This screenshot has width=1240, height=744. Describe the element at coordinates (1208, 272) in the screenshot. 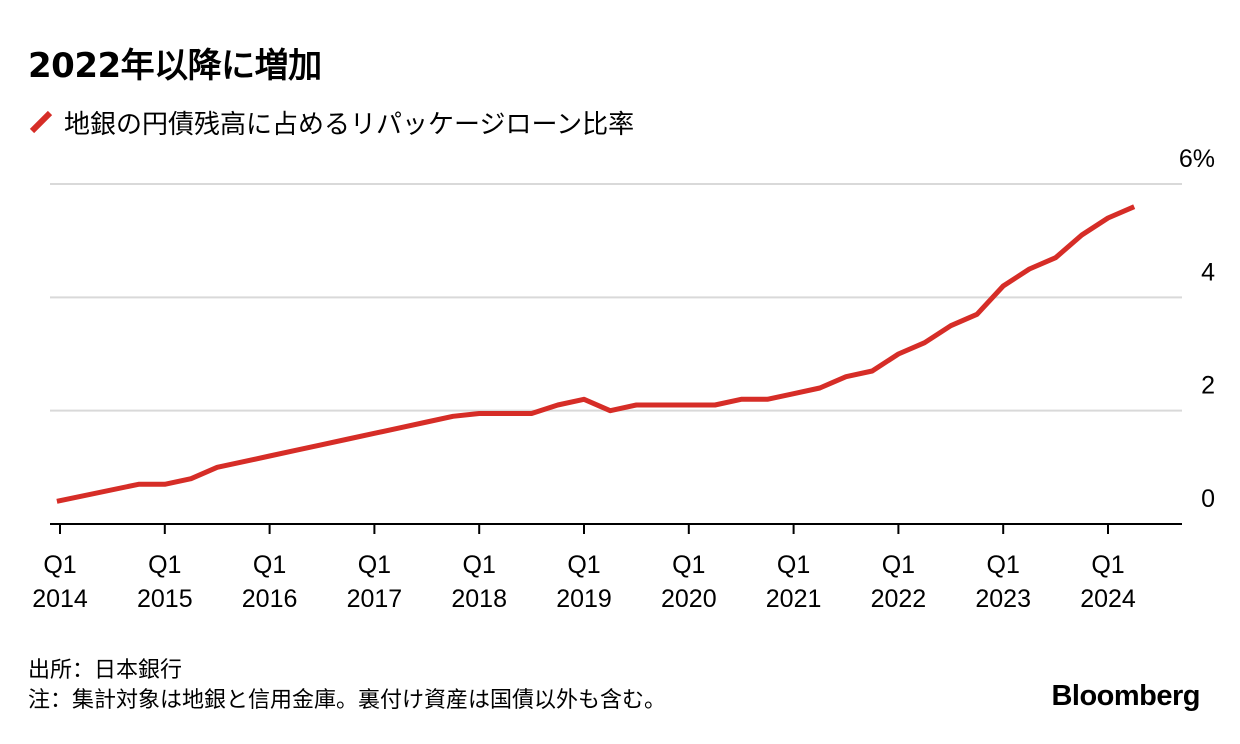

I see `y-tick-label-2: 4` at that location.